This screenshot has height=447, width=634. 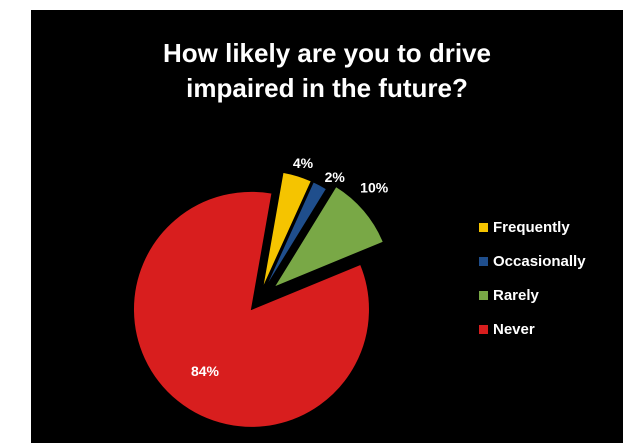 What do you see at coordinates (549, 329) in the screenshot?
I see `legend-entry-never: Never` at bounding box center [549, 329].